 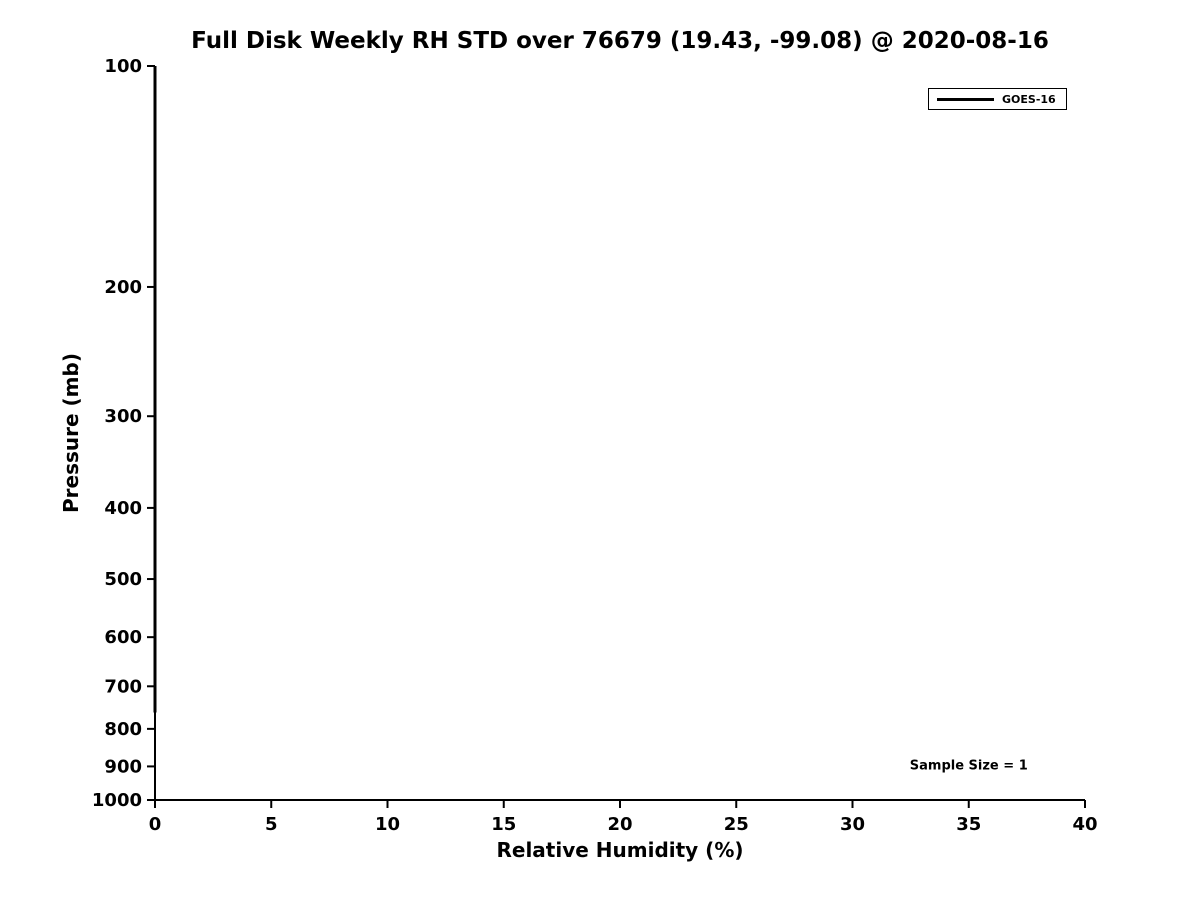 I want to click on y-tick-label: 400, so click(x=123, y=508).